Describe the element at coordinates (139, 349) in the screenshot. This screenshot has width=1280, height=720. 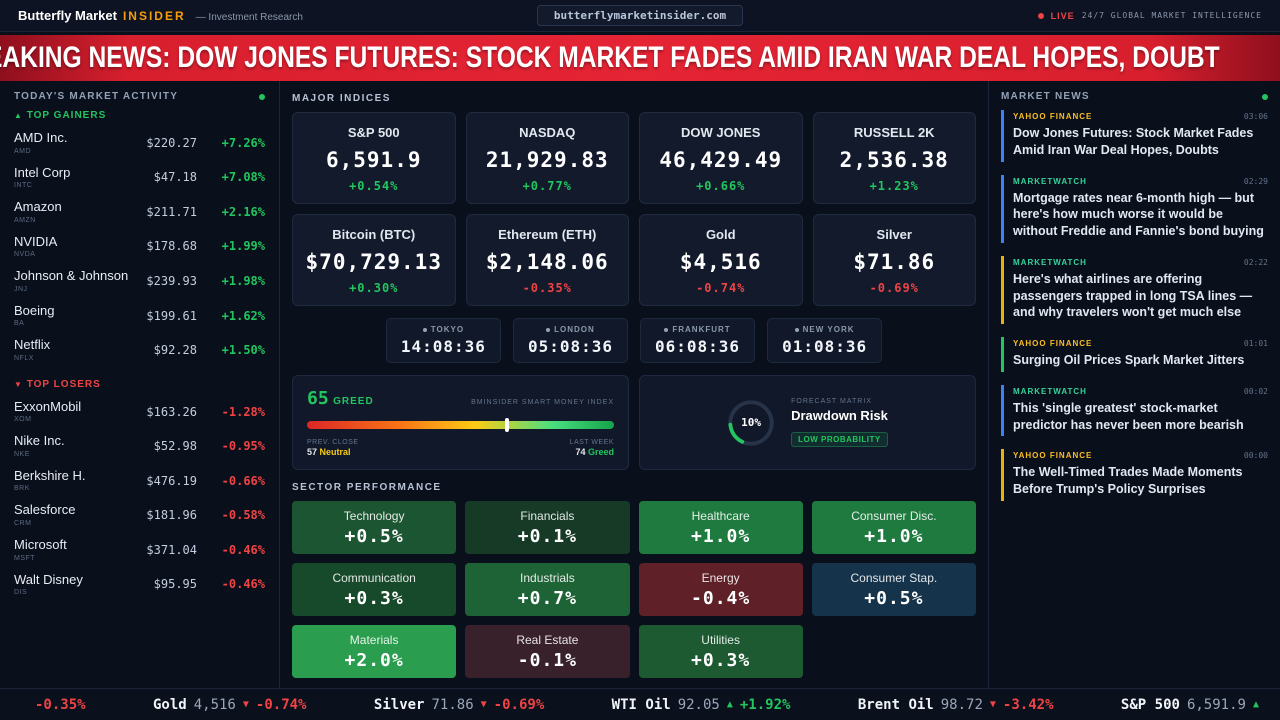
I see `stock-row: Netflix NFLX $92.28 +1.50%` at that location.